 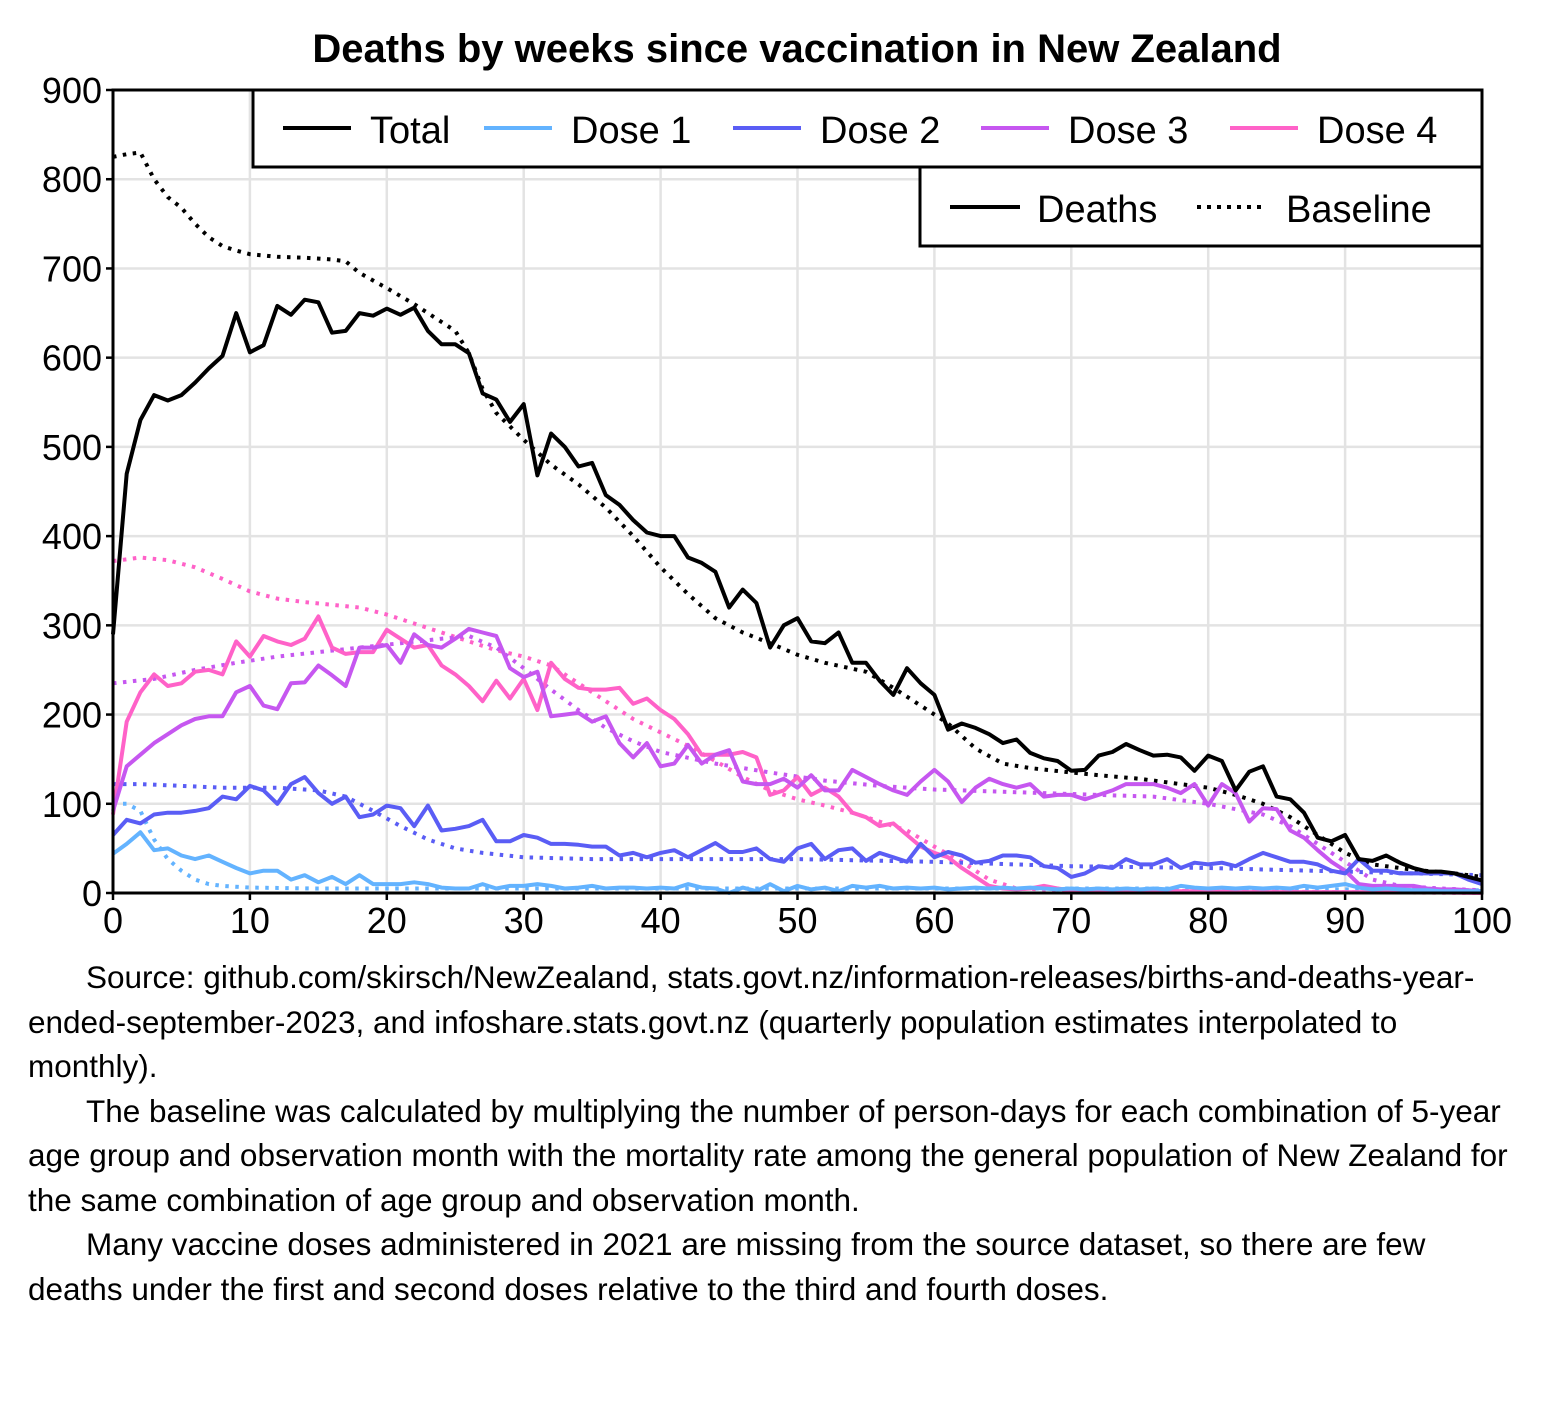 I want to click on x-tick-label: 100, so click(x=1482, y=920).